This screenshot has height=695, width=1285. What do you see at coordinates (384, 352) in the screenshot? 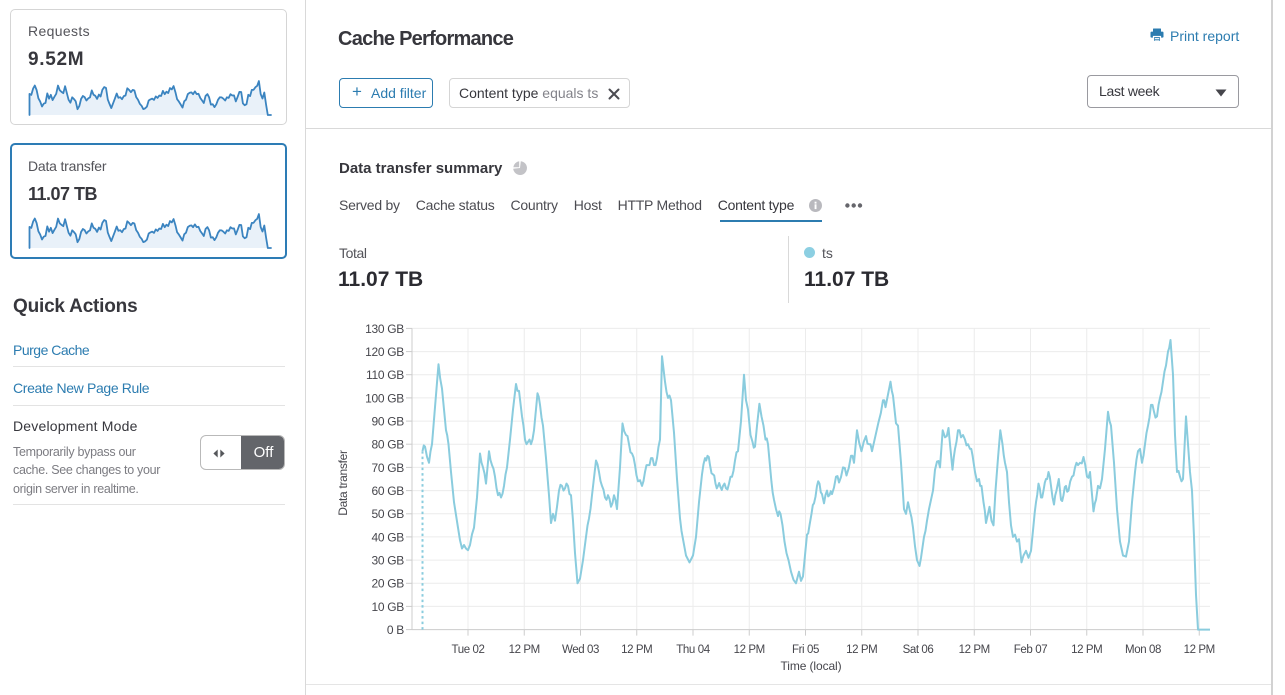
I see `svg-text: 120 GB` at bounding box center [384, 352].